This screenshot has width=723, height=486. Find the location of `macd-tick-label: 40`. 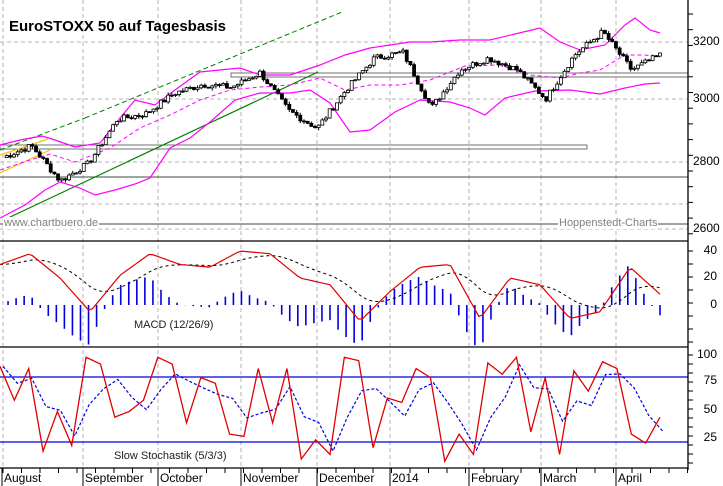

macd-tick-label: 40 is located at coordinates (710, 250).